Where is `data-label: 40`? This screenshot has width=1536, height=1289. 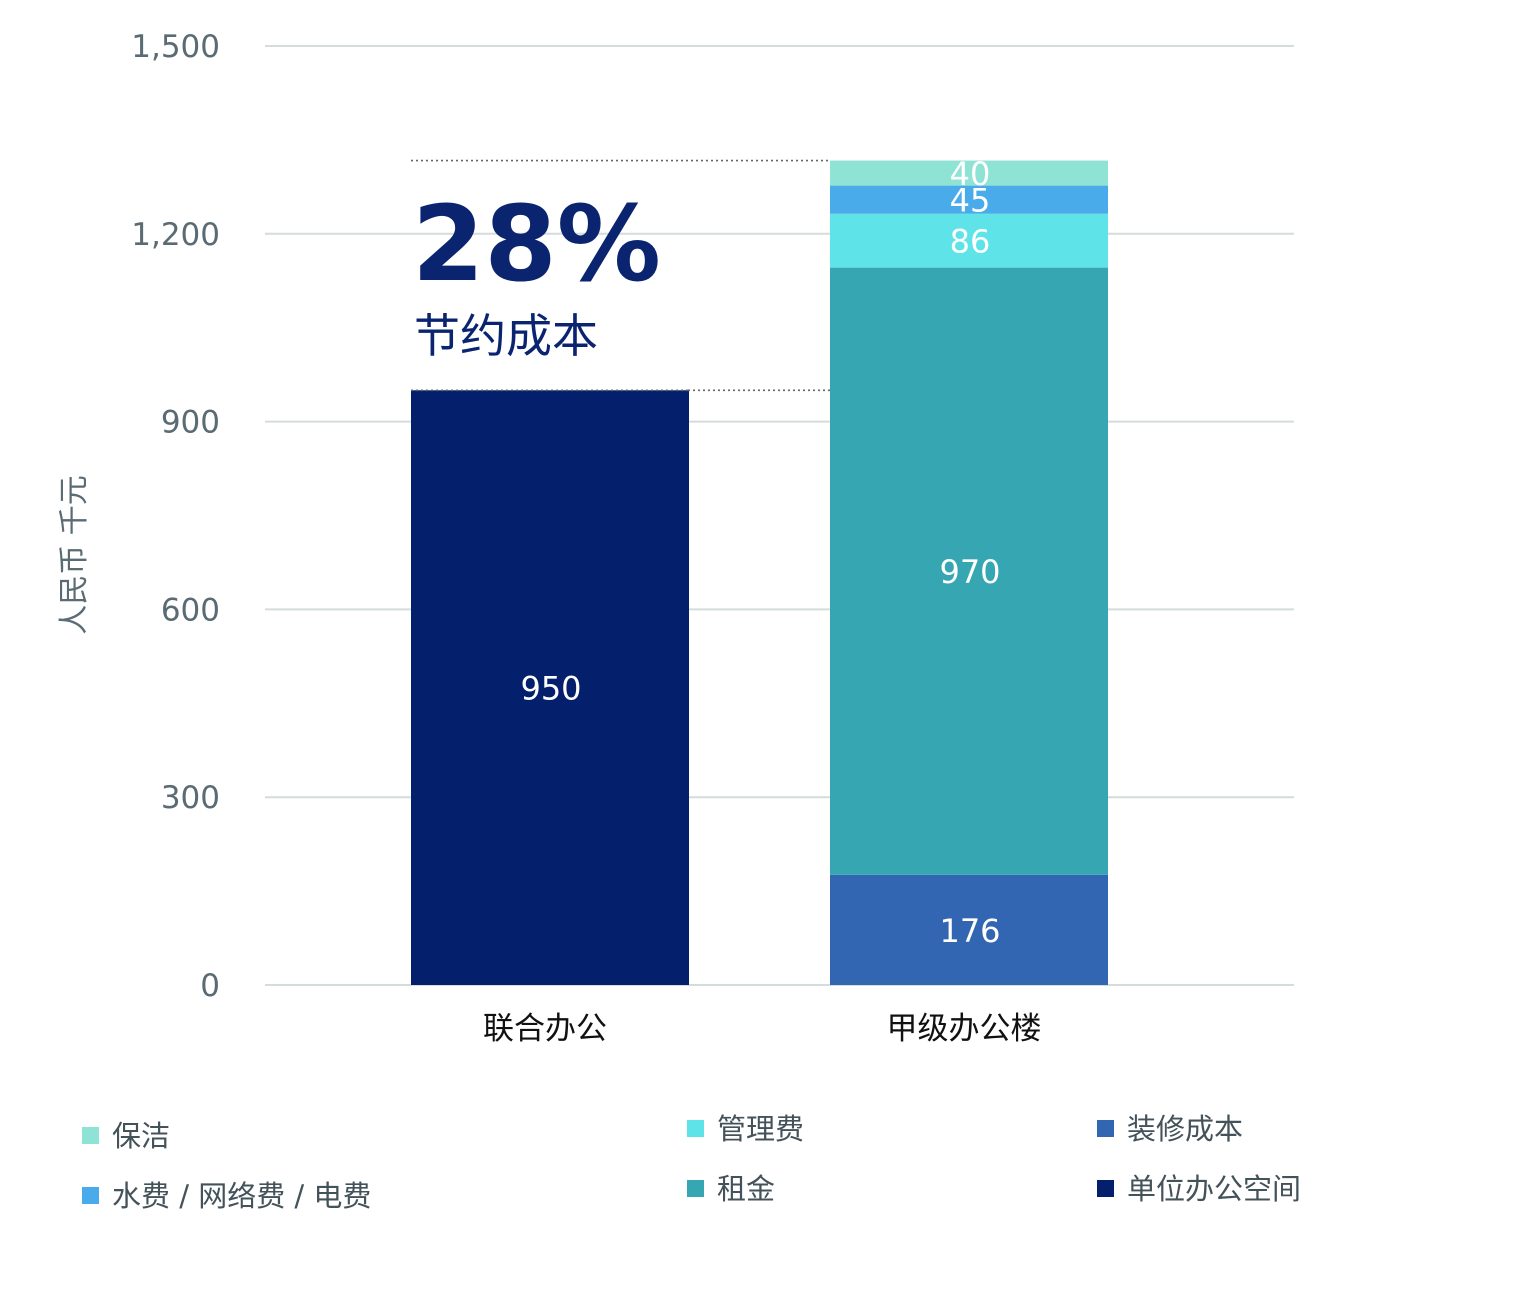 data-label: 40 is located at coordinates (970, 174).